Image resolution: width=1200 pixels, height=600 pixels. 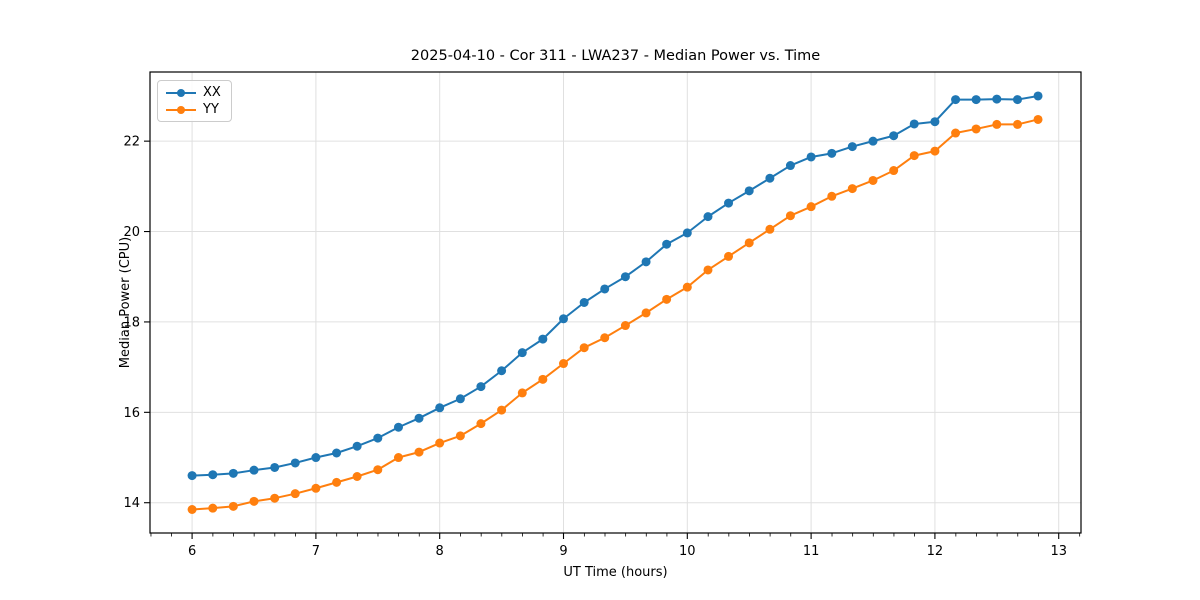 What do you see at coordinates (440, 551) in the screenshot?
I see `x-tick-label: 8` at bounding box center [440, 551].